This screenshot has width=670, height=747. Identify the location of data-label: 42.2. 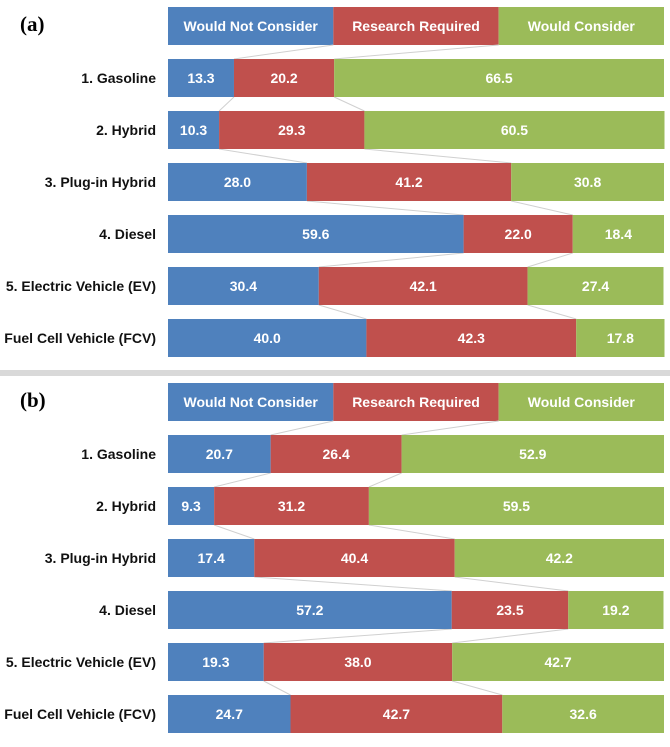
(559, 558).